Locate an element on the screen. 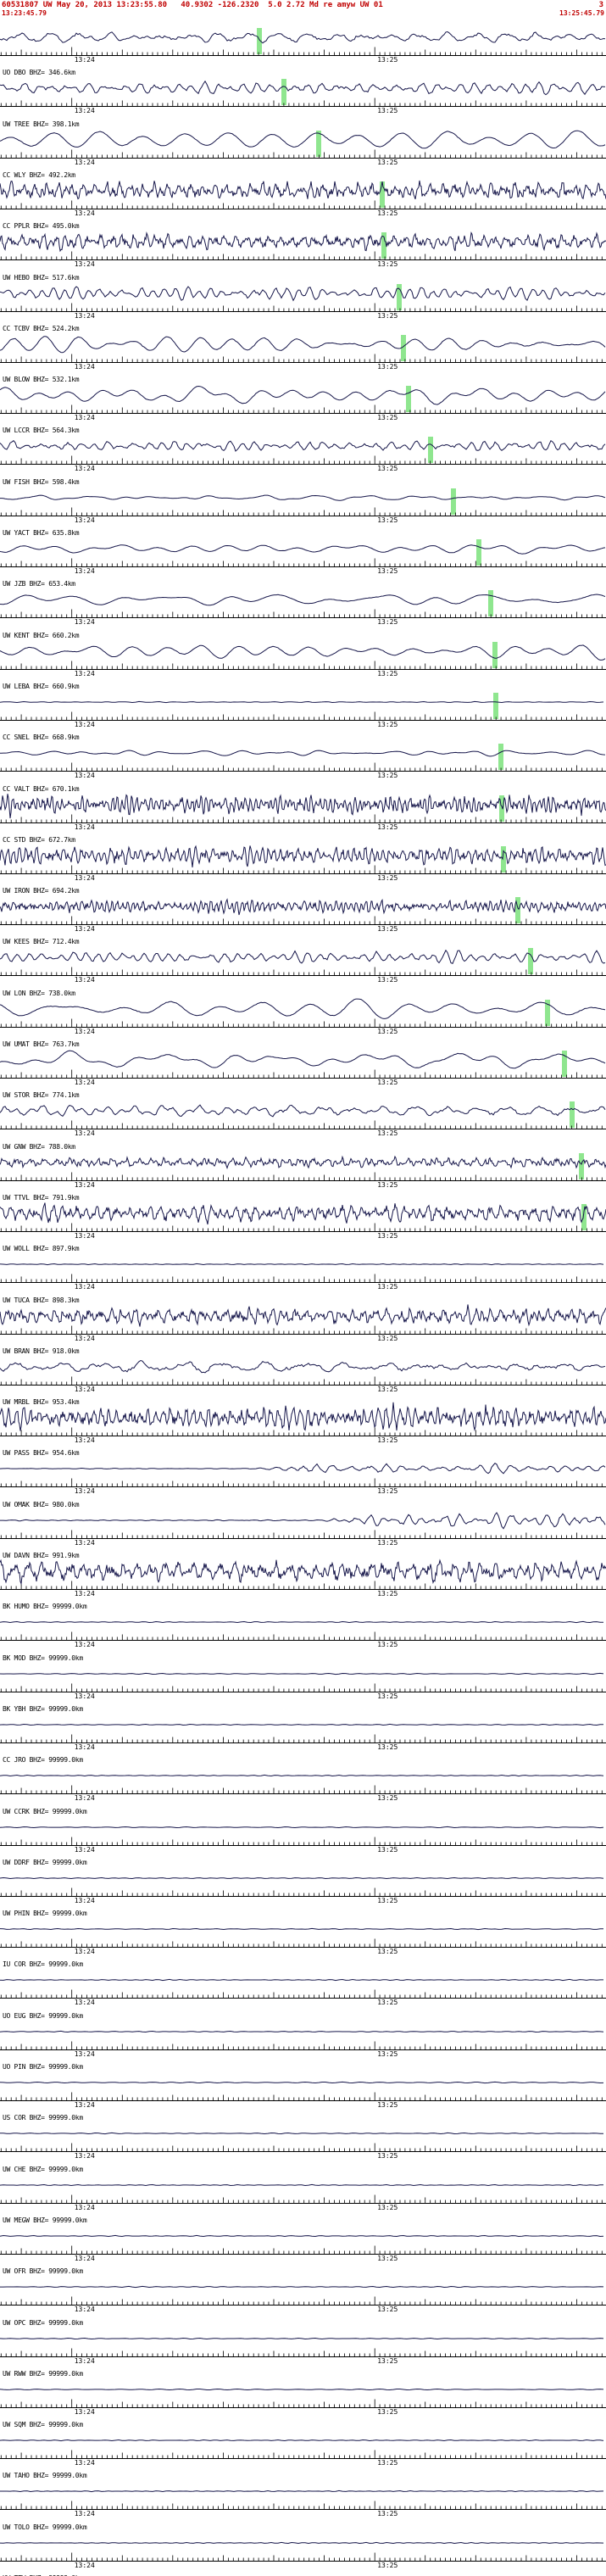  trace-row-eug: UO EUG BHZ= 99999.0km 13:24 13:25 is located at coordinates (303, 2037).